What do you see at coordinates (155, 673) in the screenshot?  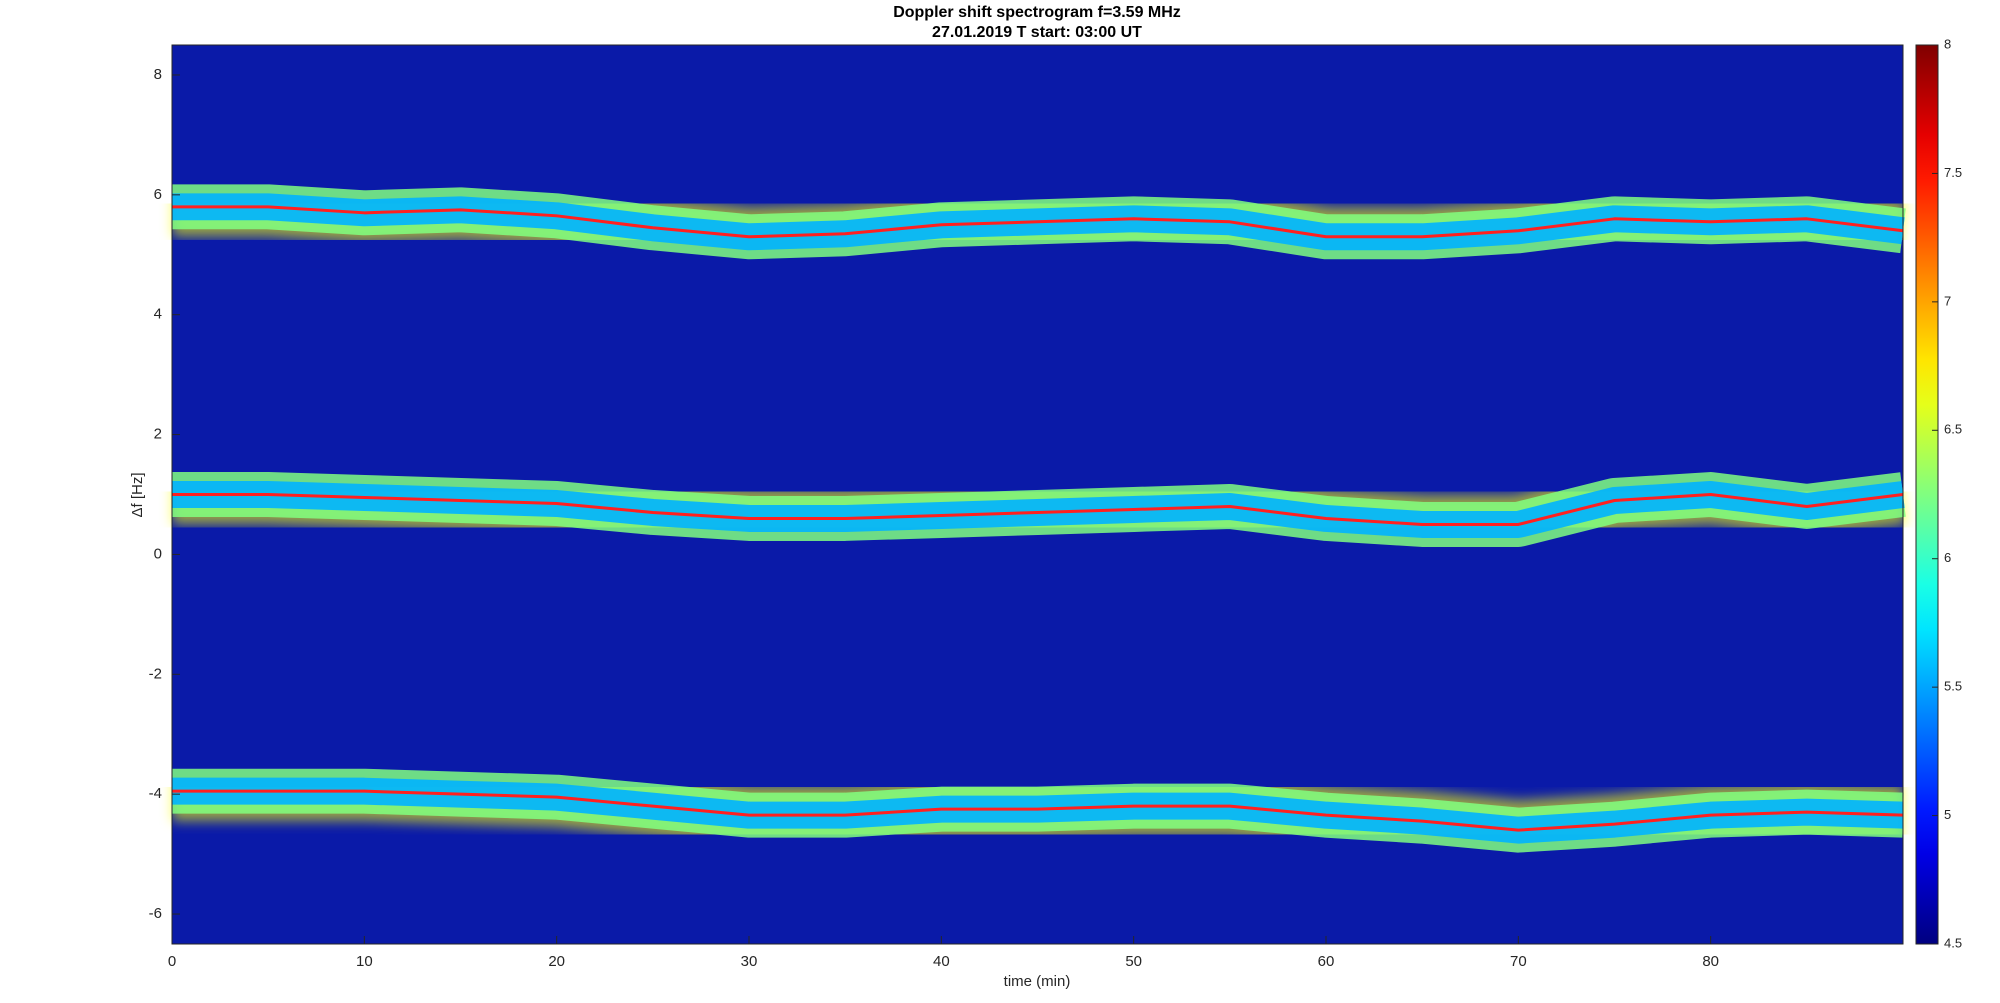 I see `y-tick-label: -2` at bounding box center [155, 673].